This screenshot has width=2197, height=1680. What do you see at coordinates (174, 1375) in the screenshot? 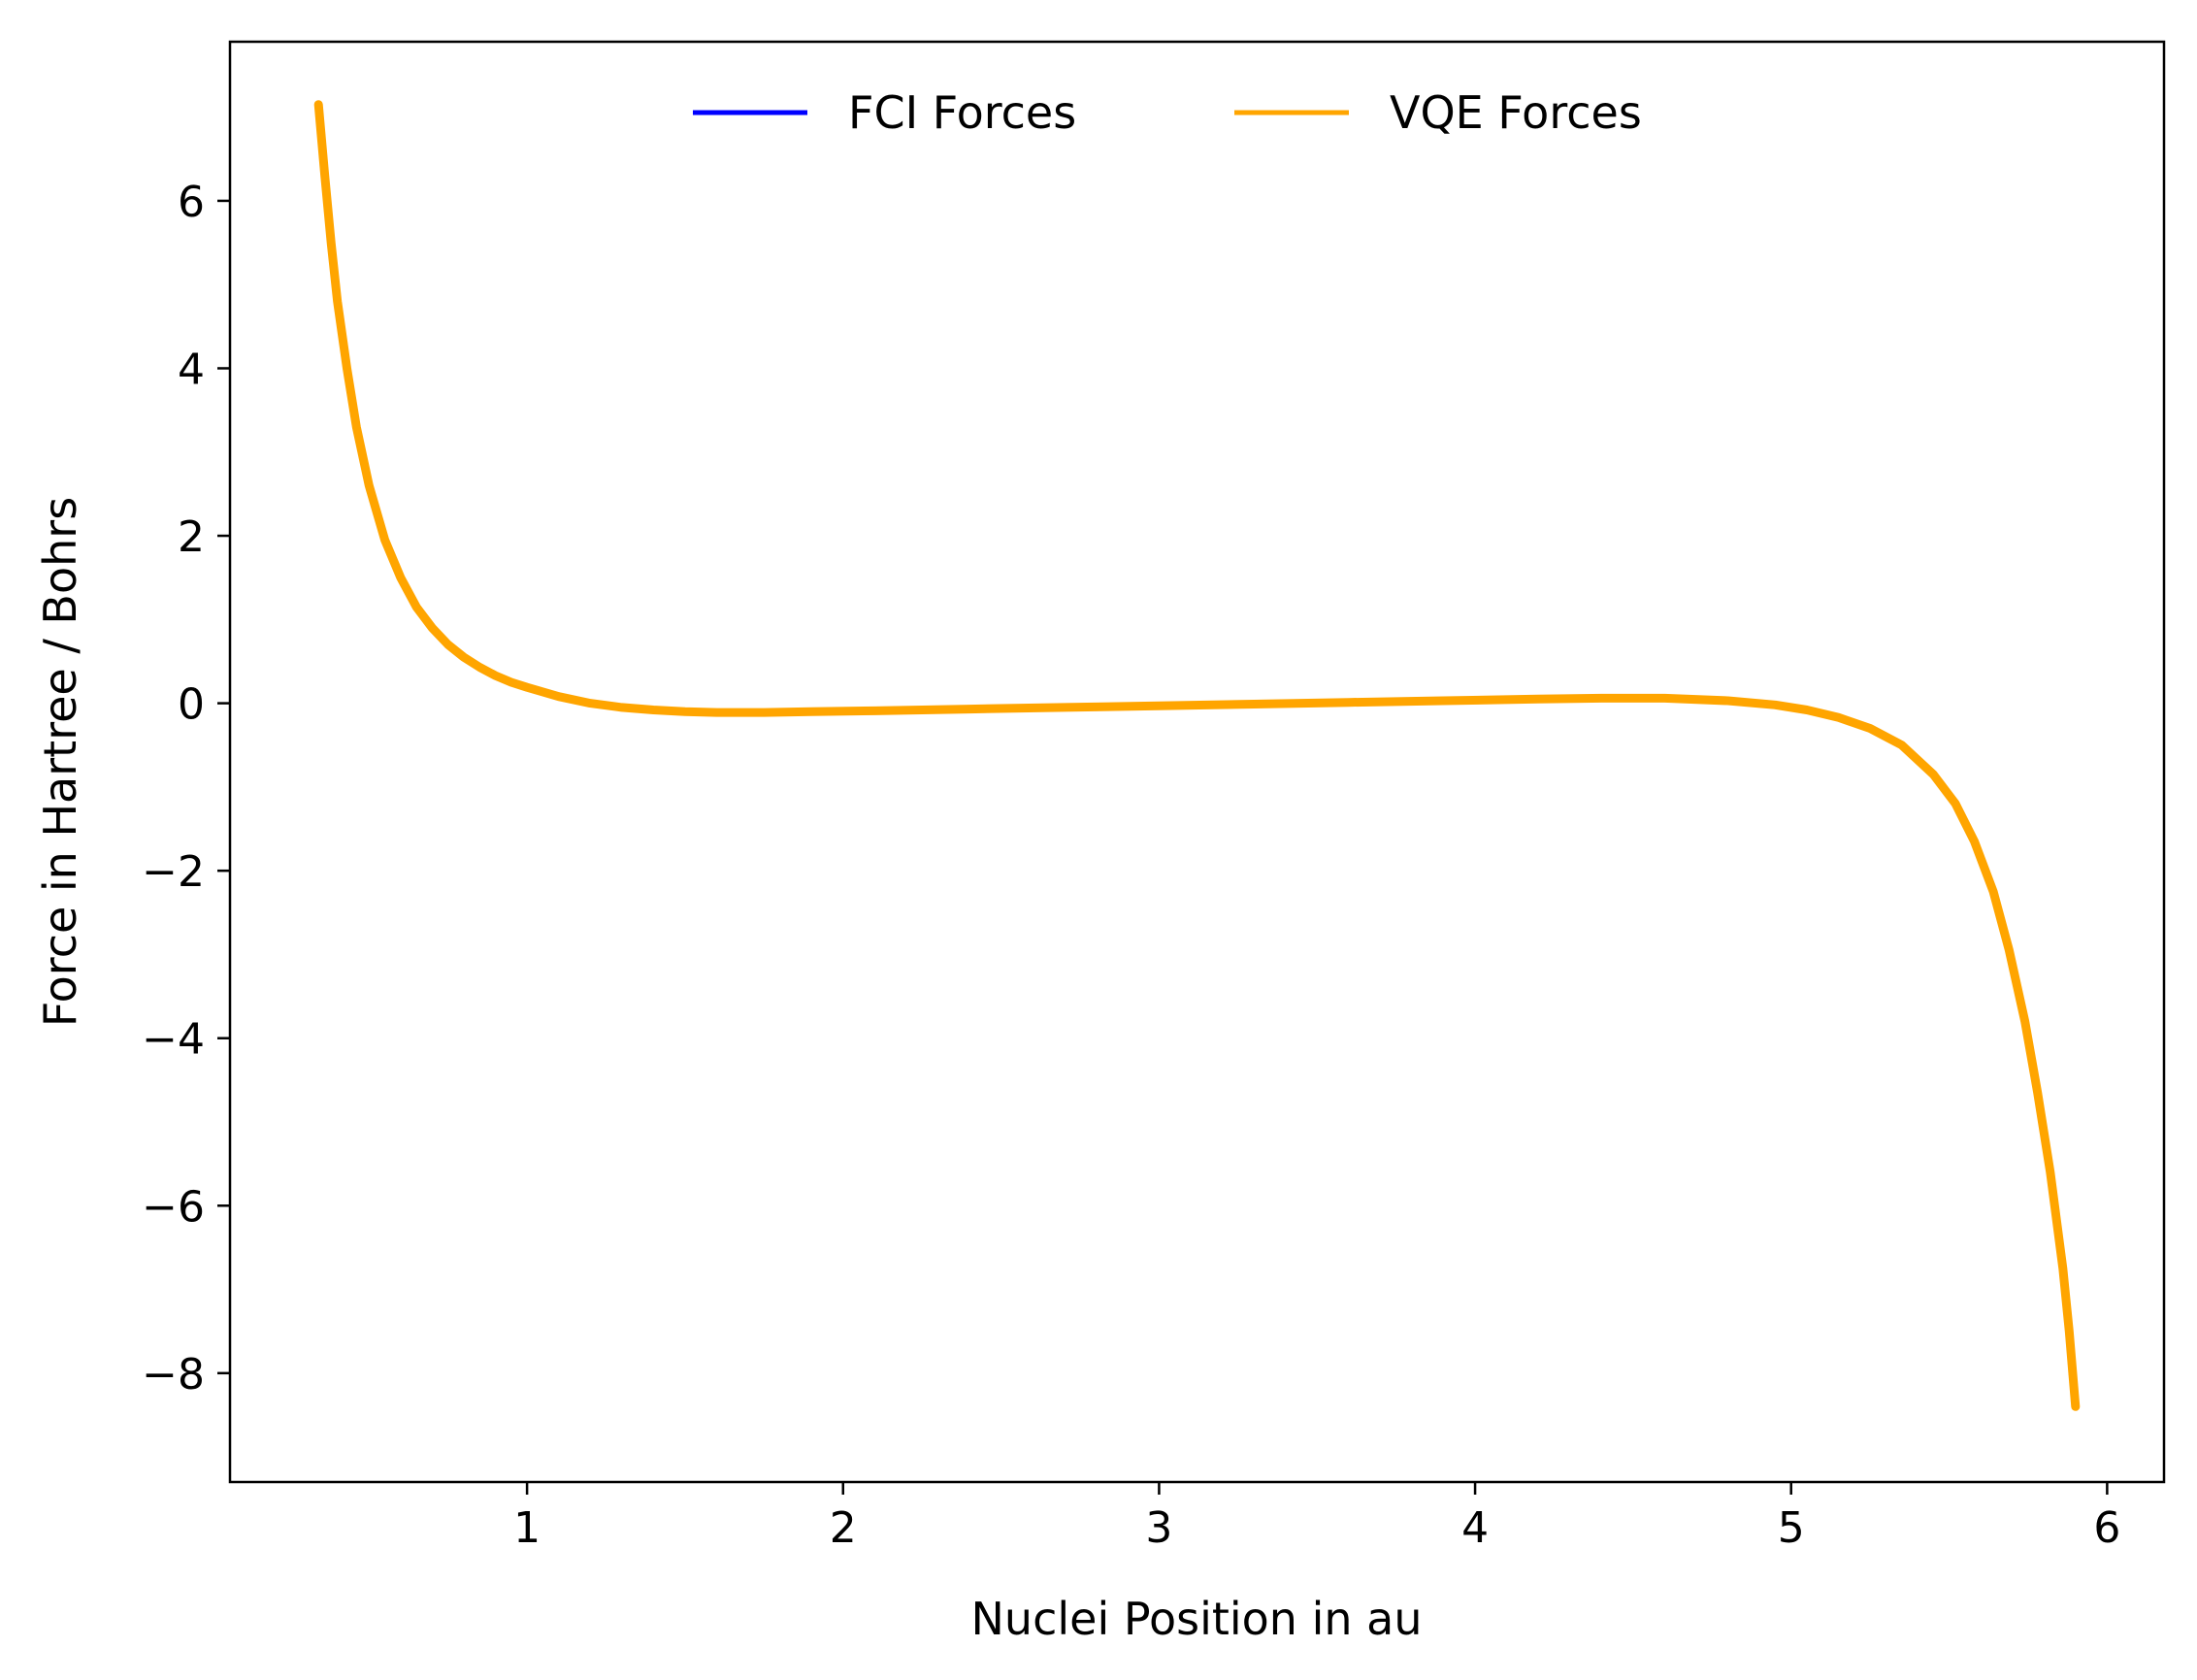
I see `y-tick-label: −8` at bounding box center [174, 1375].